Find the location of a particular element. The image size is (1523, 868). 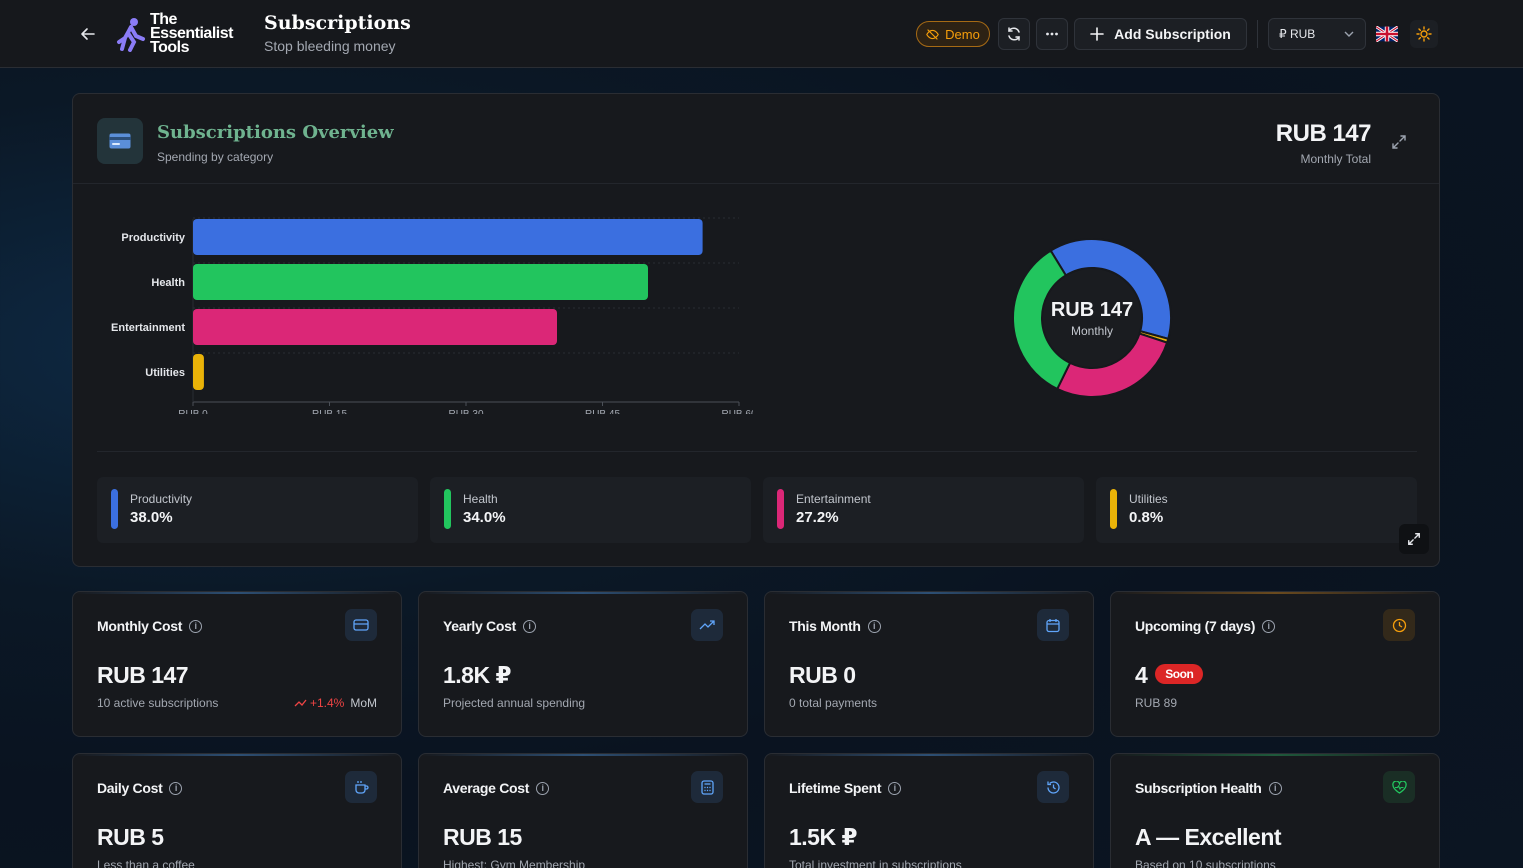

credit-card-icon is located at coordinates (120, 141).